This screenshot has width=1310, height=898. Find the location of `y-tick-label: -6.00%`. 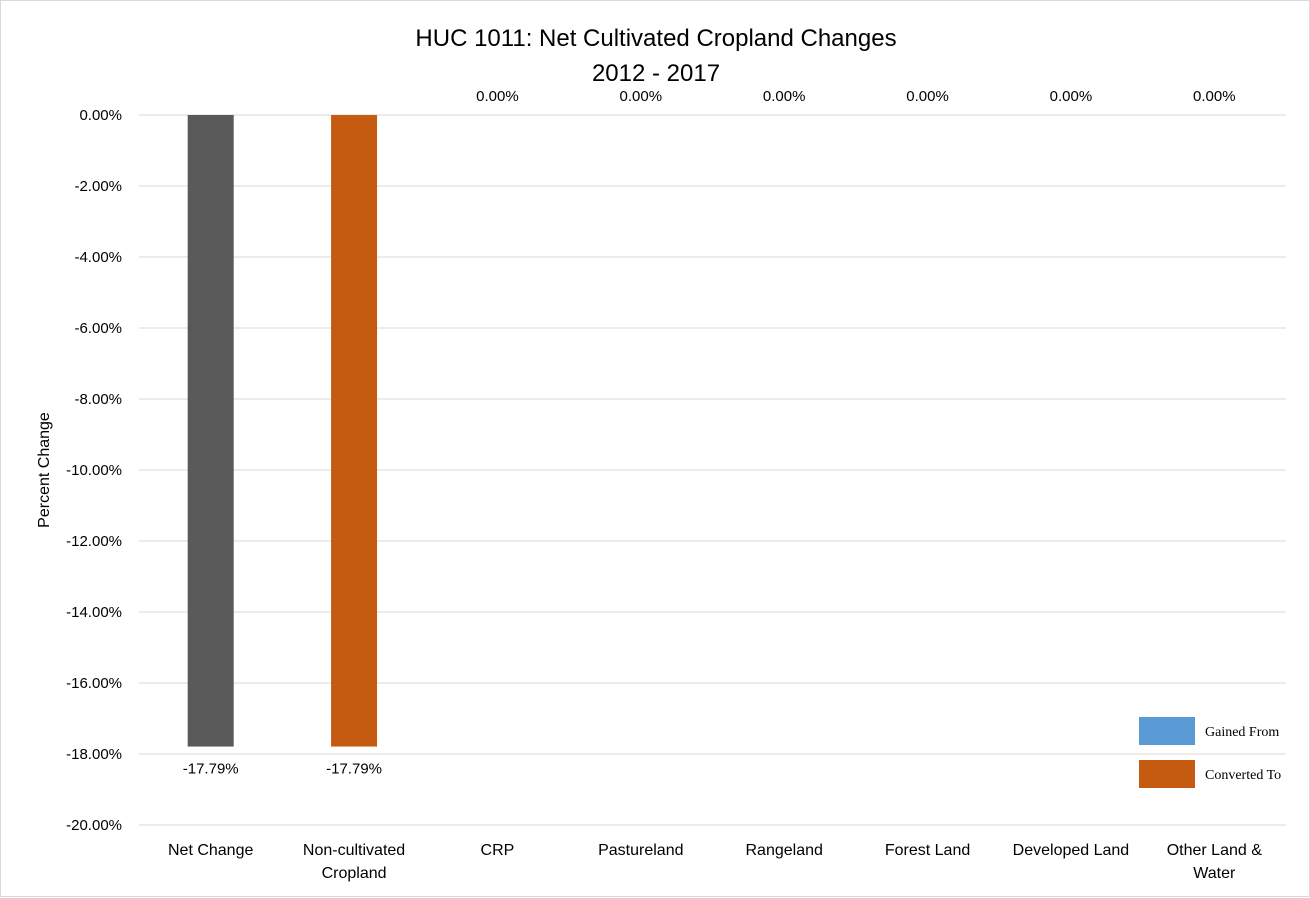

y-tick-label: -6.00% is located at coordinates (98, 328).